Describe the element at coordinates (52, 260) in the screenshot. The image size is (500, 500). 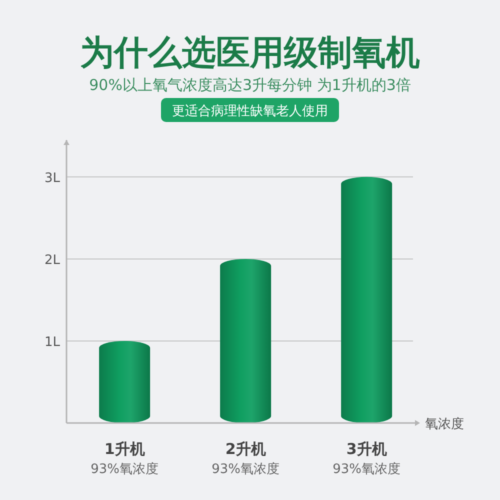
I see `y-tick-label: 2L` at that location.